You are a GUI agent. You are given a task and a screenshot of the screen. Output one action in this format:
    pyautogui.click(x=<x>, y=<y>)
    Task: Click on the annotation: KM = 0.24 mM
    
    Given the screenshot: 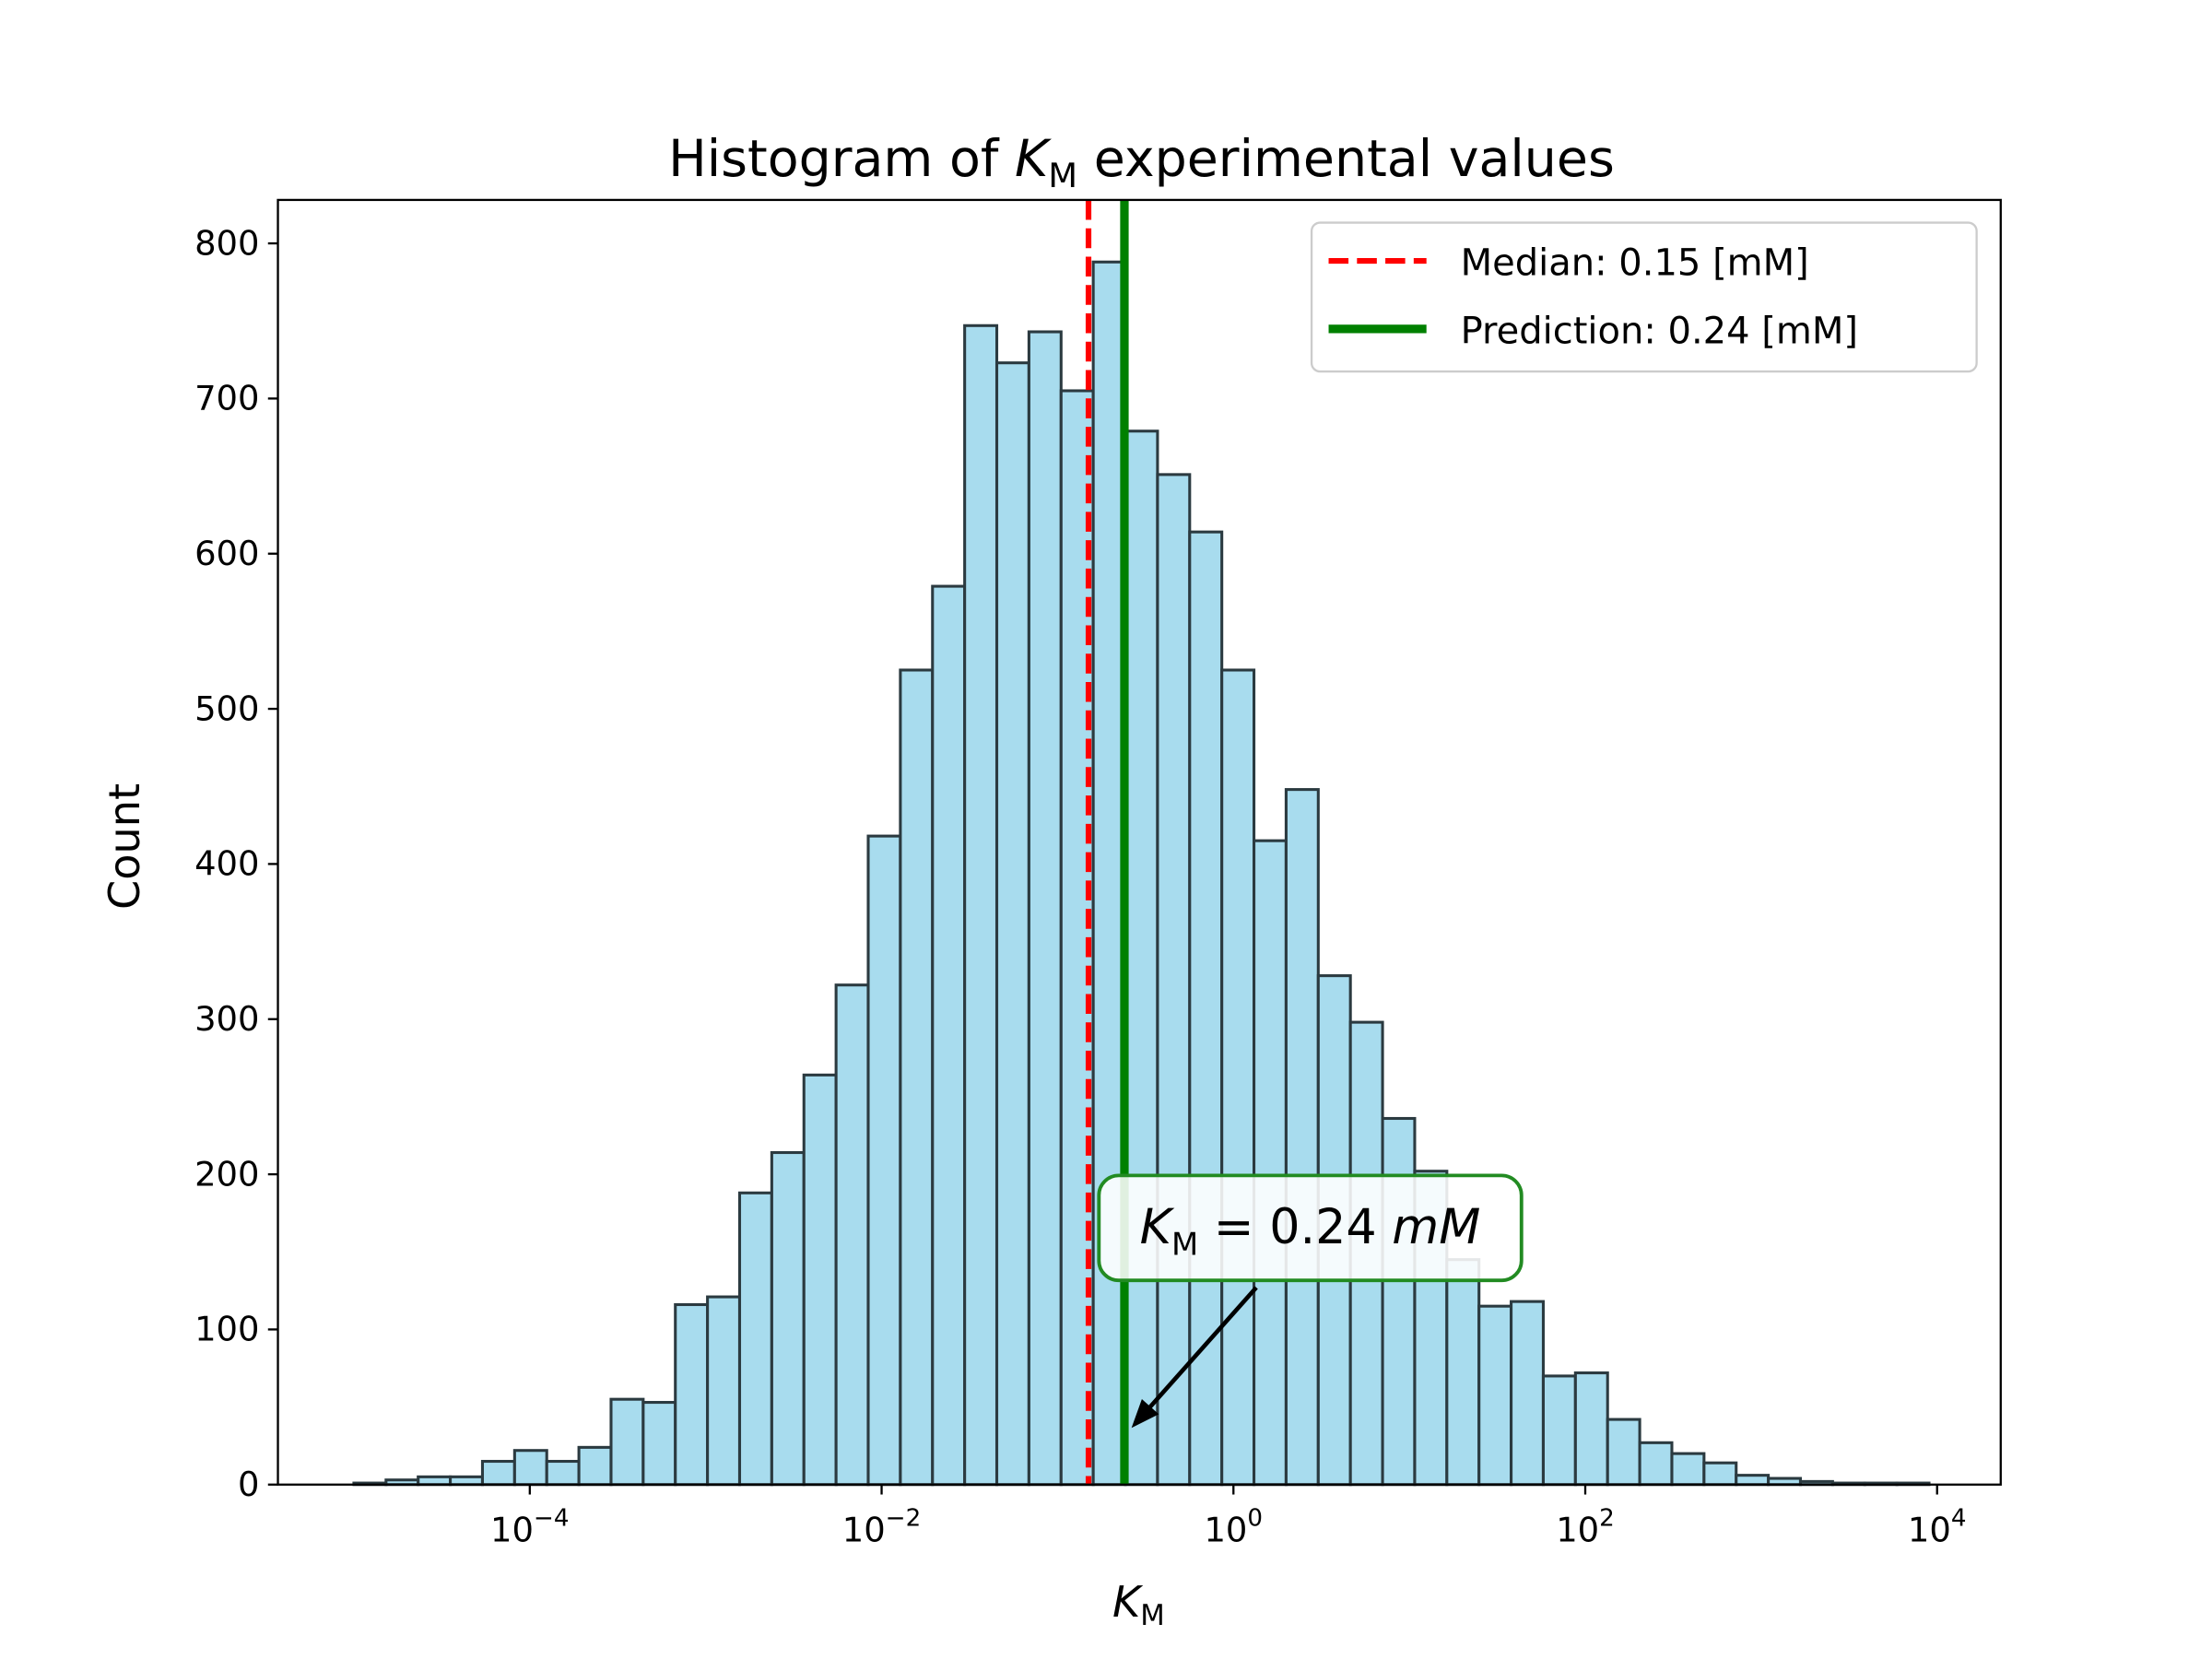 What is the action you would take?
    pyautogui.click(x=1310, y=1301)
    